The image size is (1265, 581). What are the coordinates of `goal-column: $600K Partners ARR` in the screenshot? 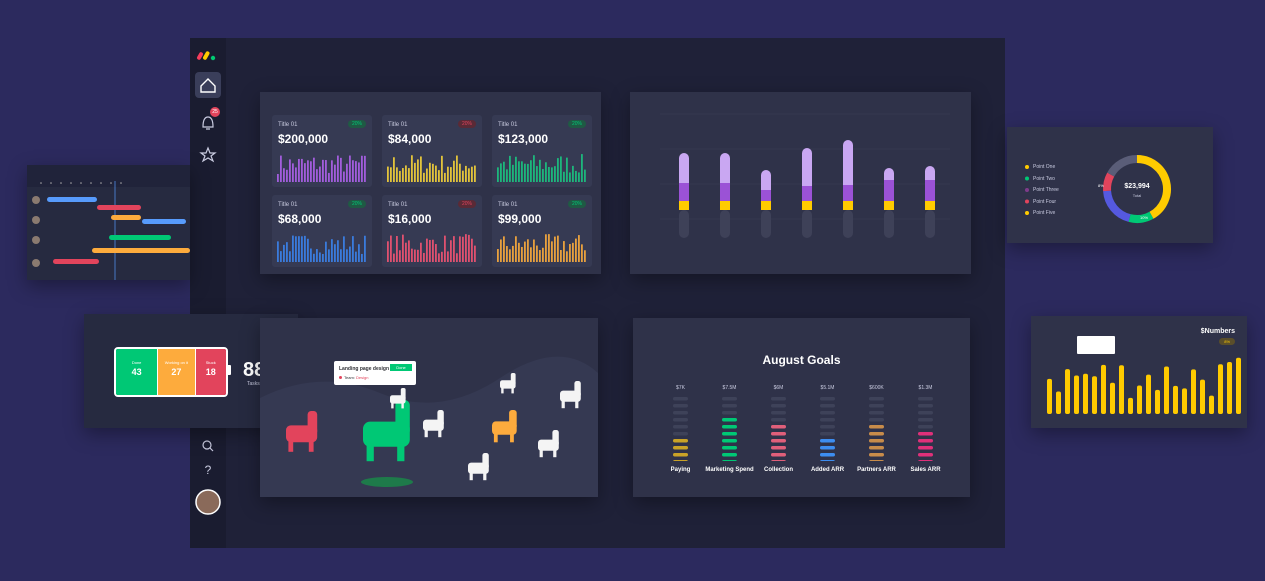 It's located at (876, 429).